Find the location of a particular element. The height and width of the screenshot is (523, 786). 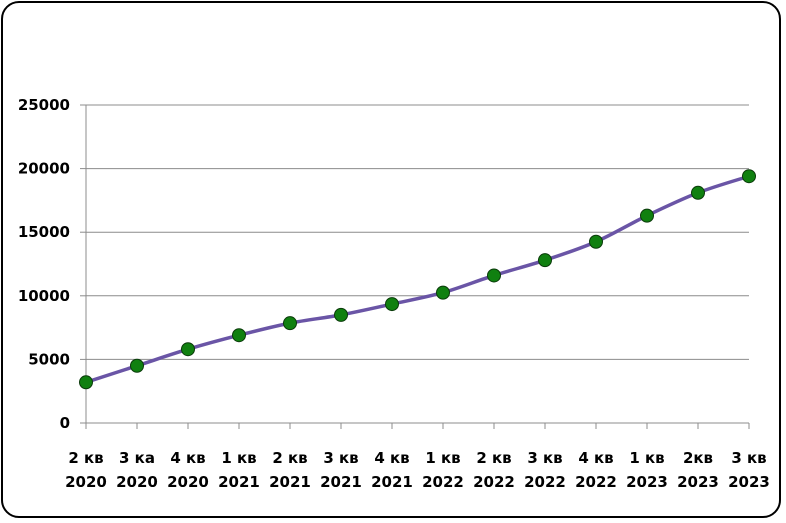

x-tick-label-quarter: 3 ка is located at coordinates (137, 458).